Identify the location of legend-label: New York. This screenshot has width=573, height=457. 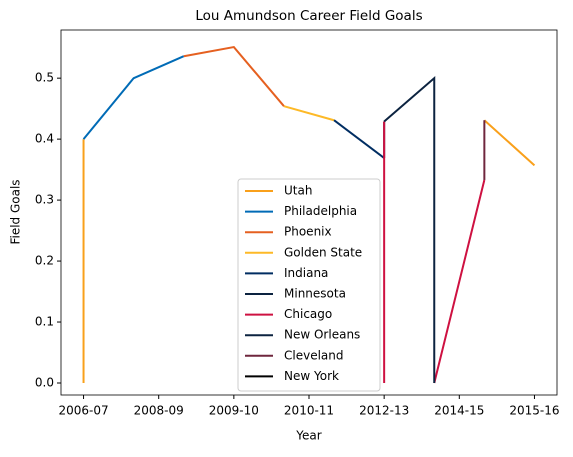
(311, 376).